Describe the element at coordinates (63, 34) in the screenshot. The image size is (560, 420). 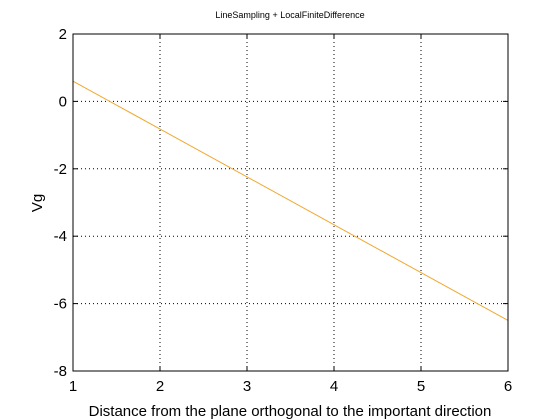
I see `y-tick-label: 2` at that location.